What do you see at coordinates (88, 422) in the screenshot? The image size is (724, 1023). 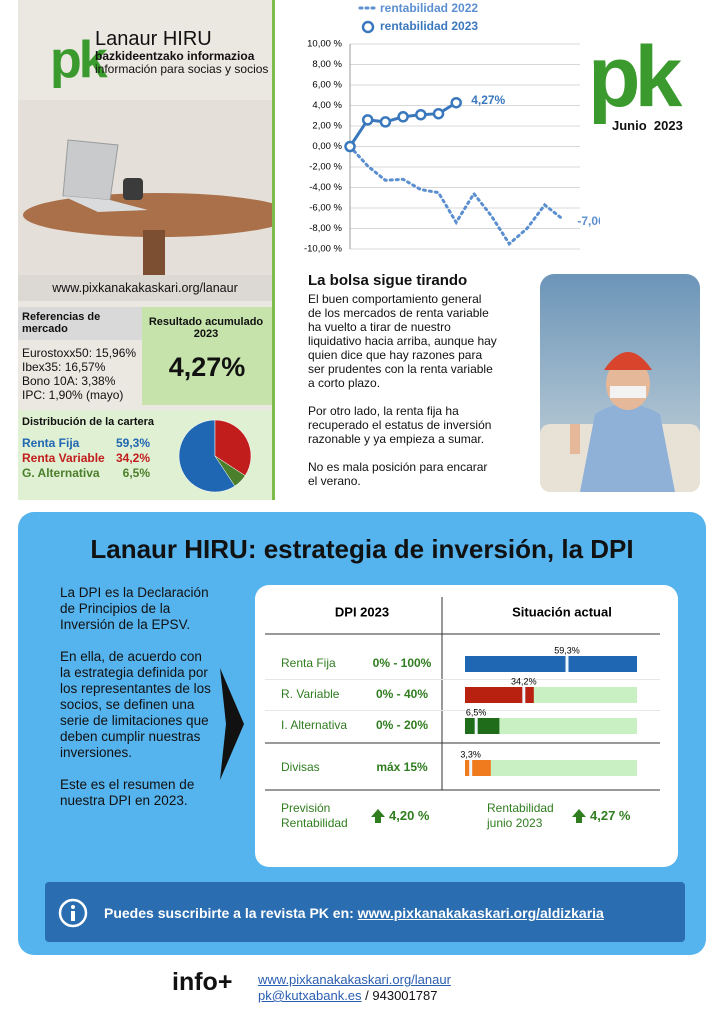 I see `pie-title: Distribución de la cartera` at bounding box center [88, 422].